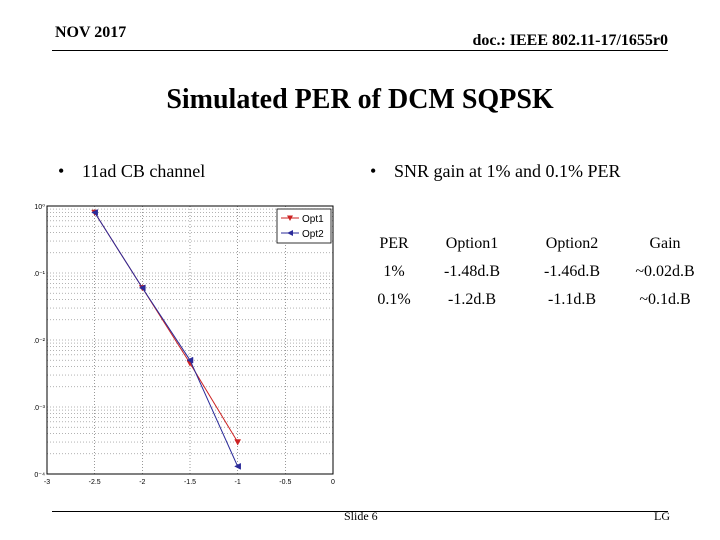 Image resolution: width=720 pixels, height=540 pixels. Describe the element at coordinates (572, 243) in the screenshot. I see `table-header-cell: Option2` at that location.